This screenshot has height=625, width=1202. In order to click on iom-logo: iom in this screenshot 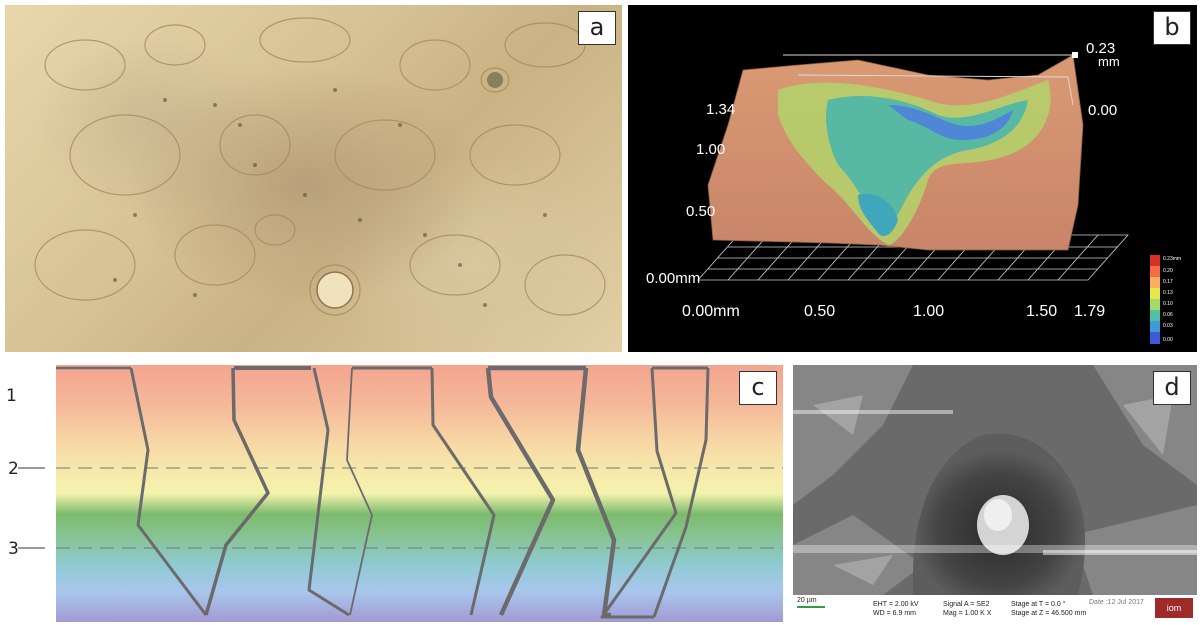, I will do `click(1174, 608)`.